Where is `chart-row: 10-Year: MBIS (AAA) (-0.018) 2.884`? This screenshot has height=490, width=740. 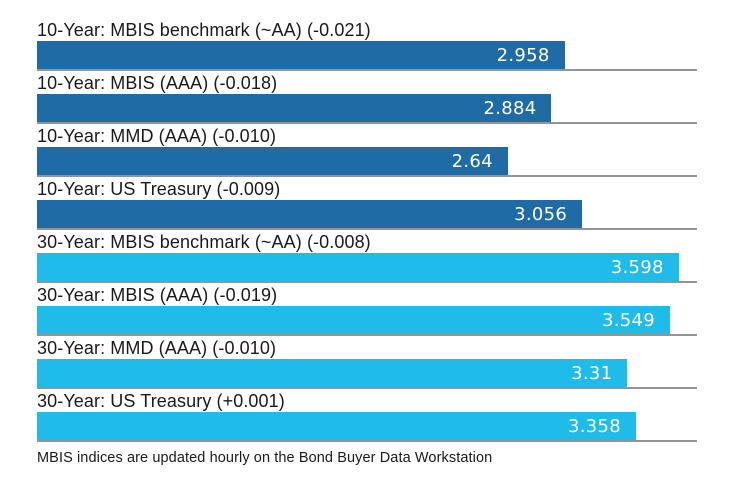 chart-row: 10-Year: MBIS (AAA) (-0.018) 2.884 is located at coordinates (367, 98).